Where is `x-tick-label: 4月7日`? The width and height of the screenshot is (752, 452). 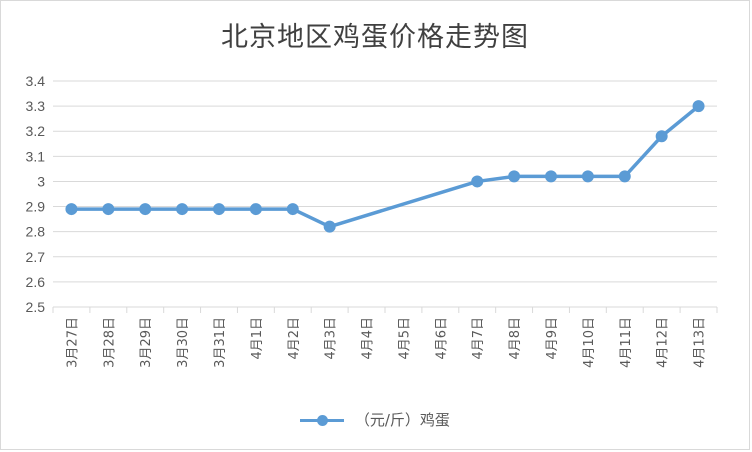
x-tick-label: 4月7日 is located at coordinates (478, 338).